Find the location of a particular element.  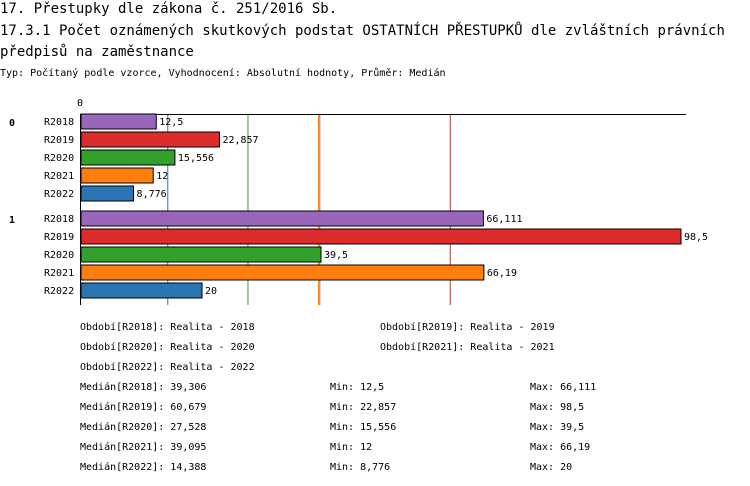

stat-median-r2019: Medián[R2019]: 60,679 is located at coordinates (143, 407).